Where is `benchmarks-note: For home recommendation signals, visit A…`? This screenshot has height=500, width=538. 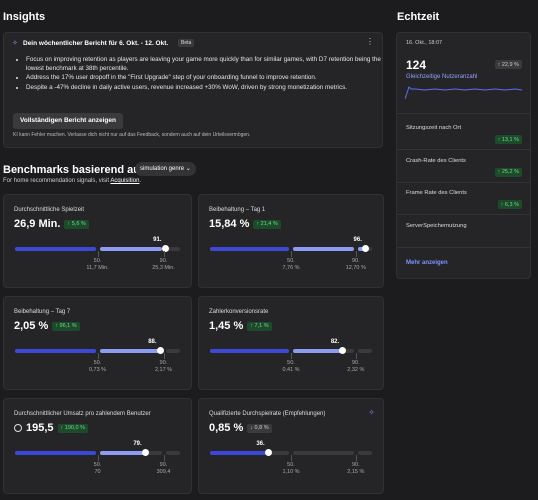
benchmarks-note: For home recommendation signals, visit A… is located at coordinates (72, 181).